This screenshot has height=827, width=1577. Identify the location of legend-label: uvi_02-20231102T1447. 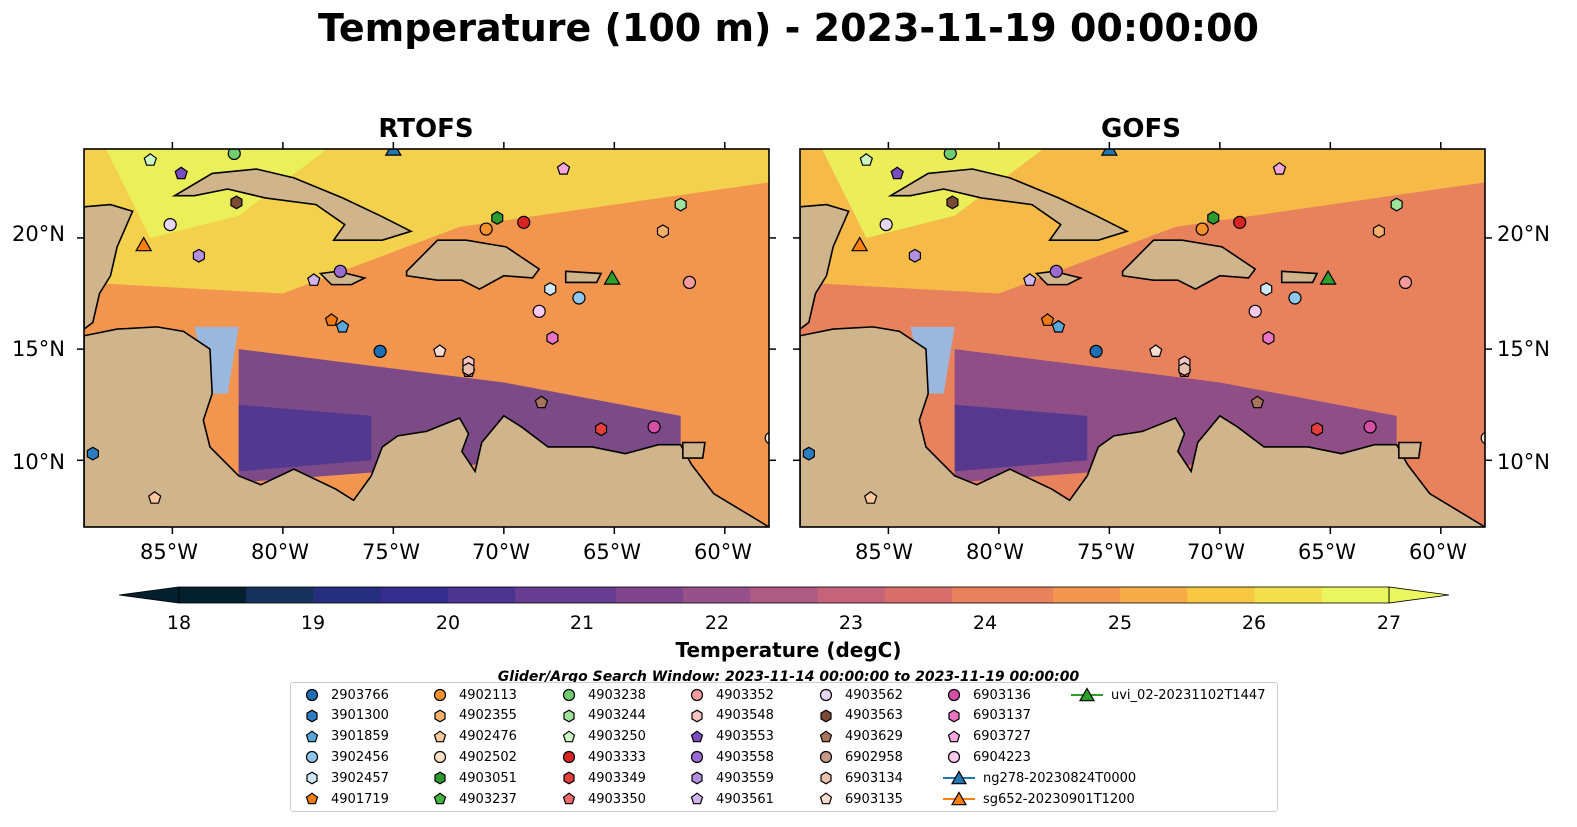
(1188, 695).